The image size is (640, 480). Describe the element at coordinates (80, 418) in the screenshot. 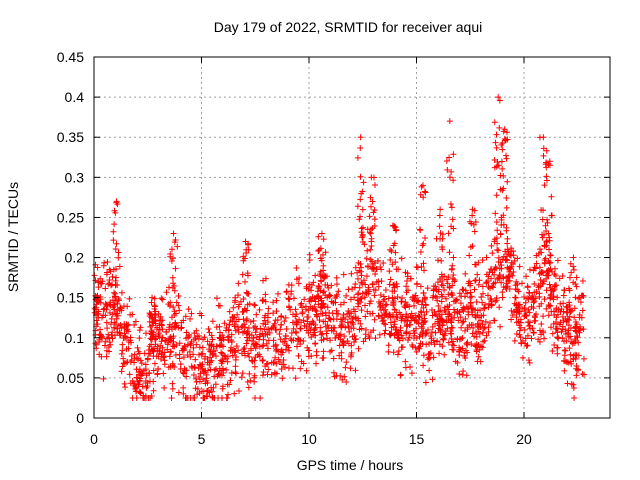

I see `y-tick-label: 0` at that location.